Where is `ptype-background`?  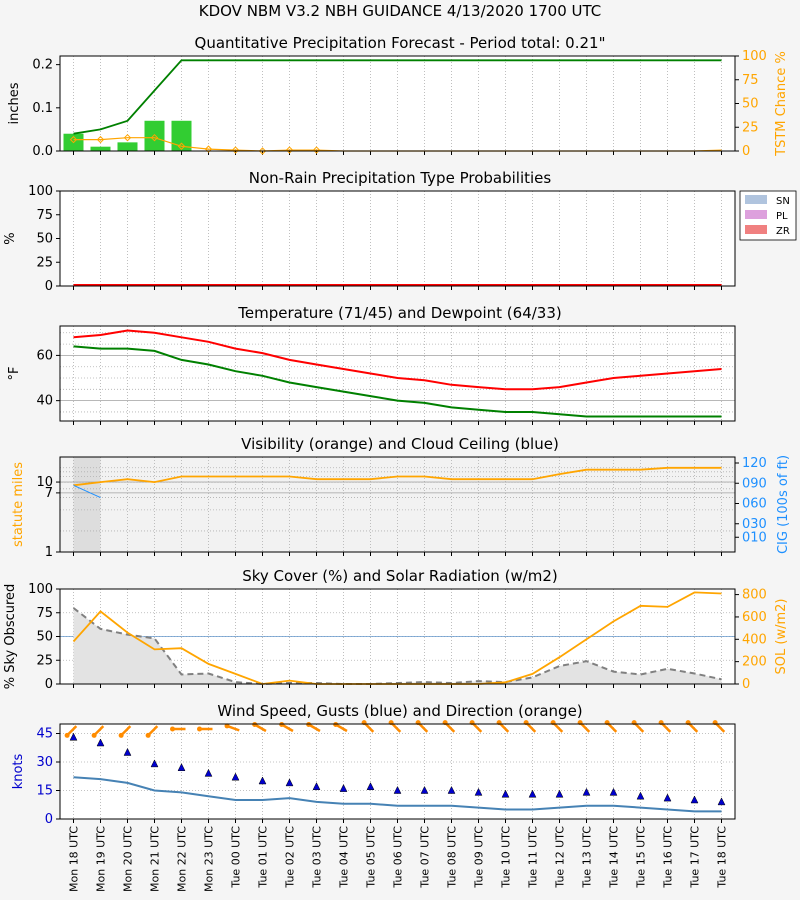
ptype-background is located at coordinates (397, 238).